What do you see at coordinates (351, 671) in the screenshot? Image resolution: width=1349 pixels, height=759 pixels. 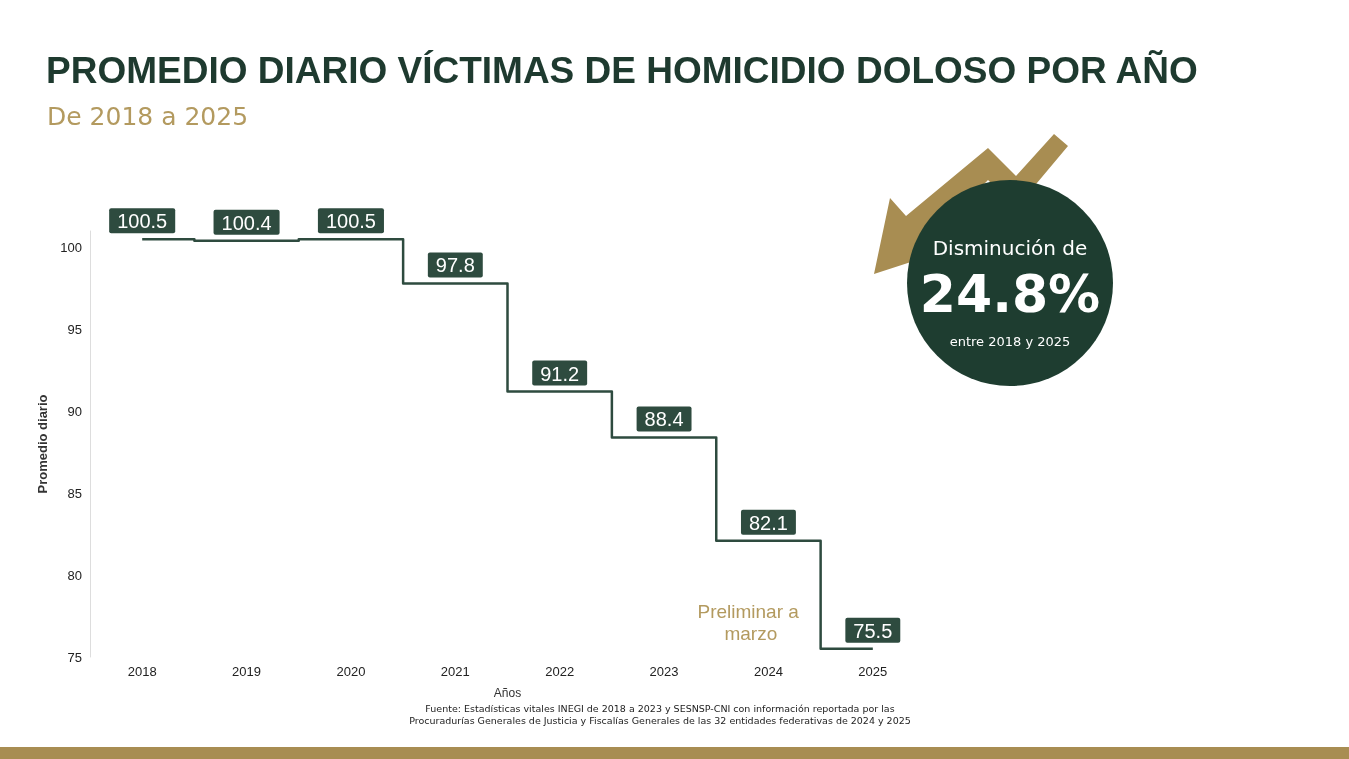 I see `x-tick-label: 2020` at bounding box center [351, 671].